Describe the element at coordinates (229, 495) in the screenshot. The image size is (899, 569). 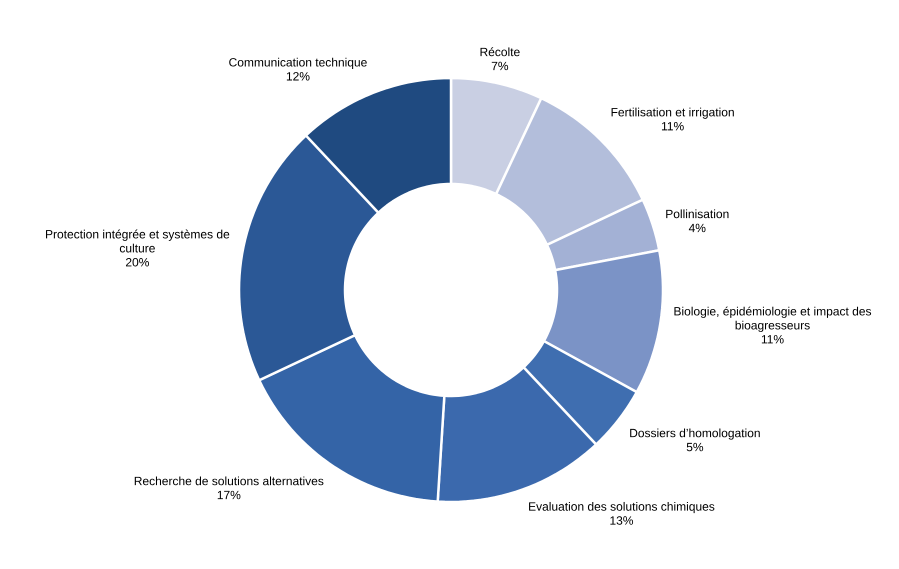
I see `data-label: 17%` at that location.